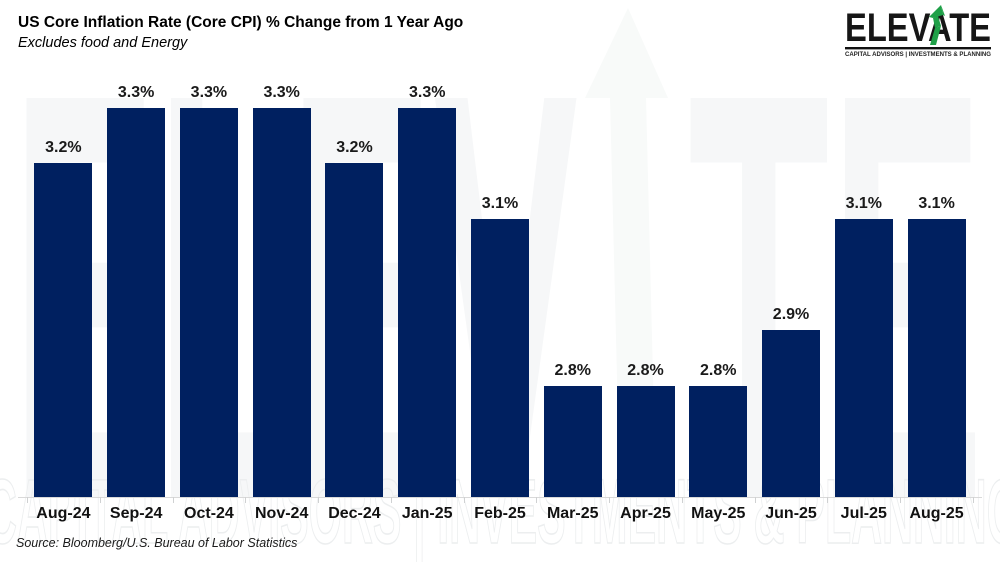  Describe the element at coordinates (572, 513) in the screenshot. I see `x-axis-label: Mar-25` at that location.